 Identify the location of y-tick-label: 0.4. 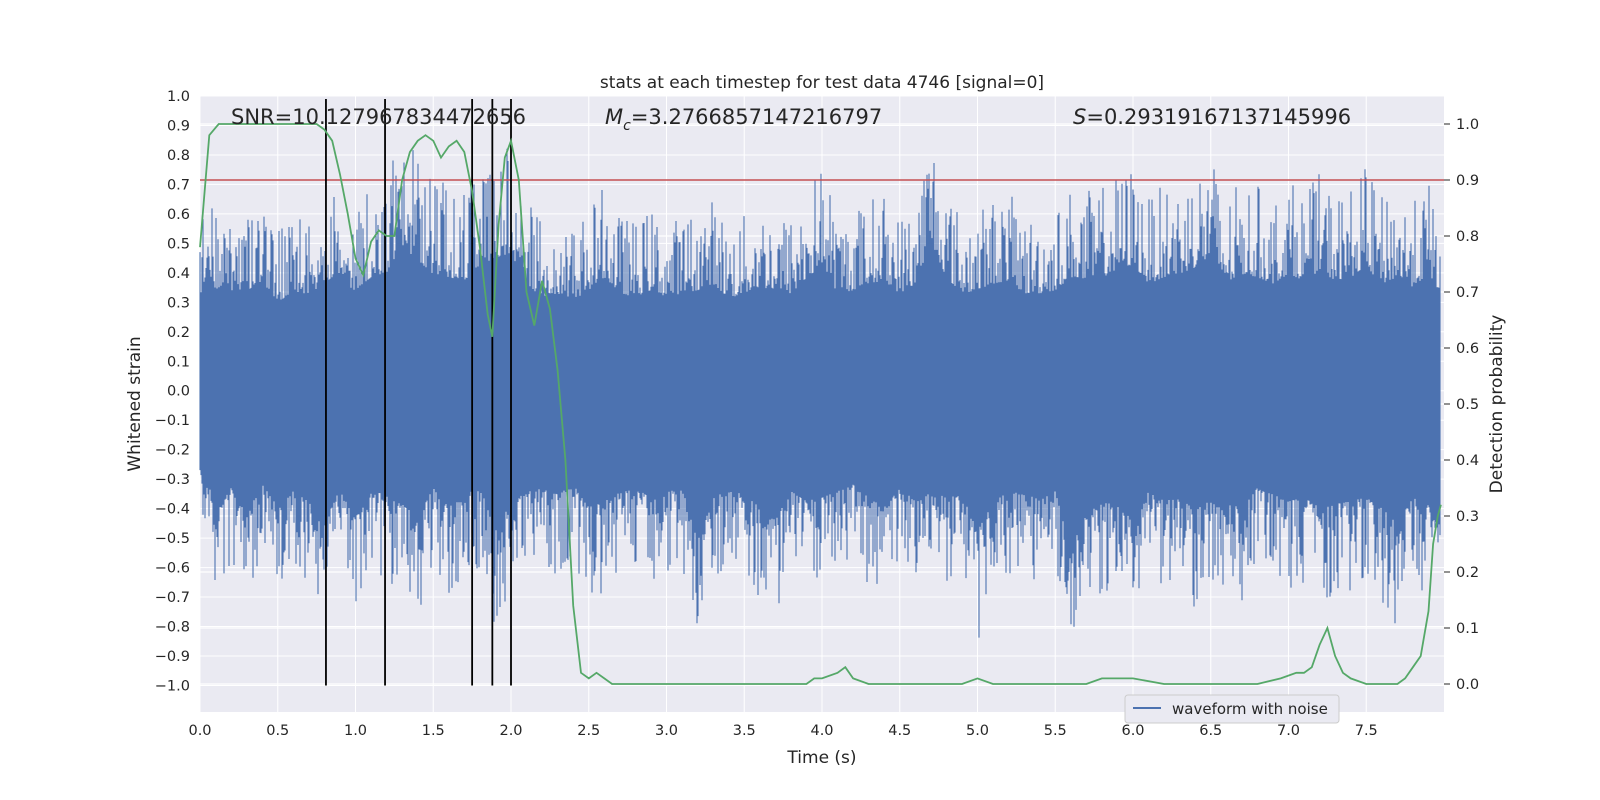
(178, 274).